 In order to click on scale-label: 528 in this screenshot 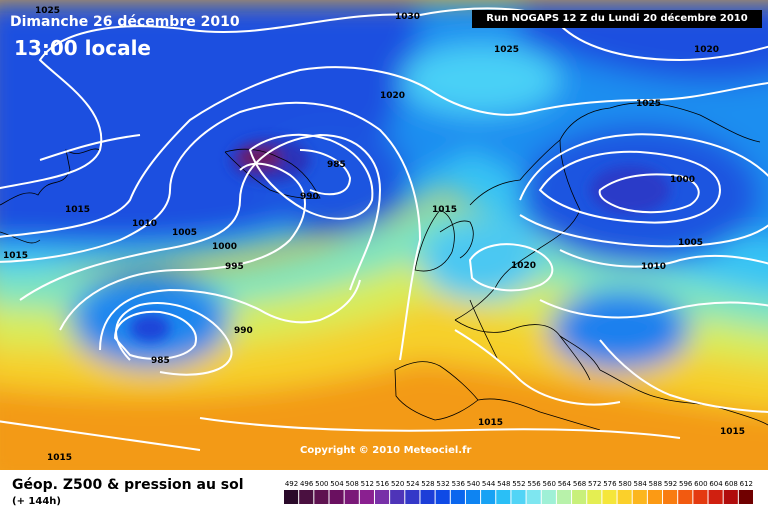, I will do `click(428, 484)`.